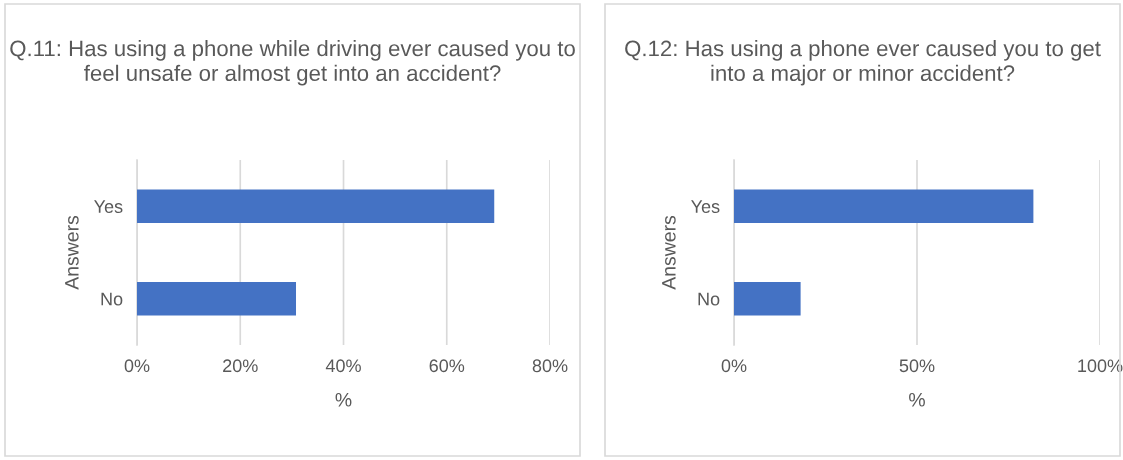 Image resolution: width=1123 pixels, height=460 pixels. Describe the element at coordinates (917, 366) in the screenshot. I see `x-tick-label: 50%` at that location.